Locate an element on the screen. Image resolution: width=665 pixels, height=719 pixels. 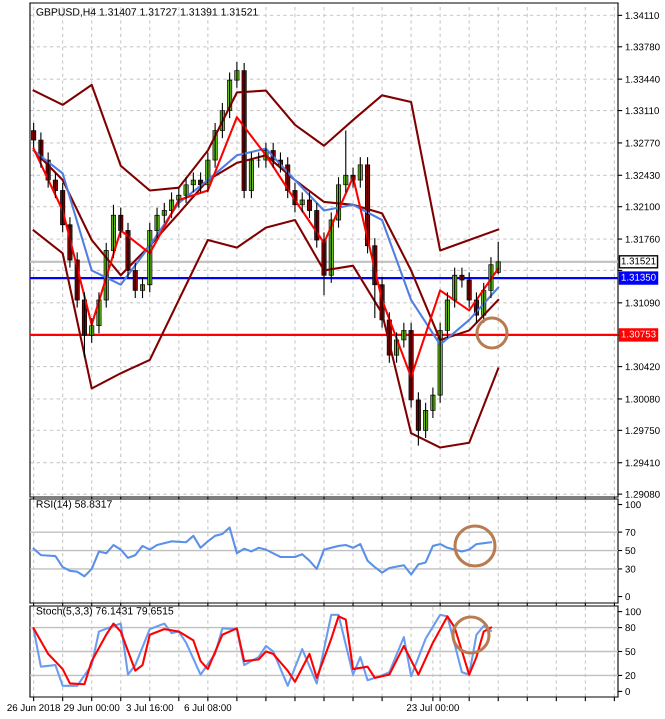
chart-title: GBPUSD,H4 1.31407 1.31727 1.31391 1.31521 is located at coordinates (147, 12).